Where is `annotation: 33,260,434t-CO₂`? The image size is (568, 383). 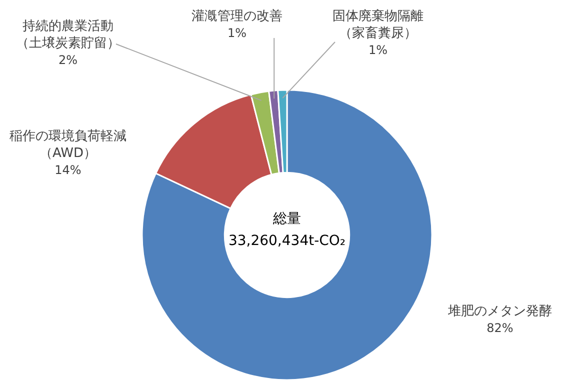 annotation: 33,260,434t-CO₂ is located at coordinates (287, 241).